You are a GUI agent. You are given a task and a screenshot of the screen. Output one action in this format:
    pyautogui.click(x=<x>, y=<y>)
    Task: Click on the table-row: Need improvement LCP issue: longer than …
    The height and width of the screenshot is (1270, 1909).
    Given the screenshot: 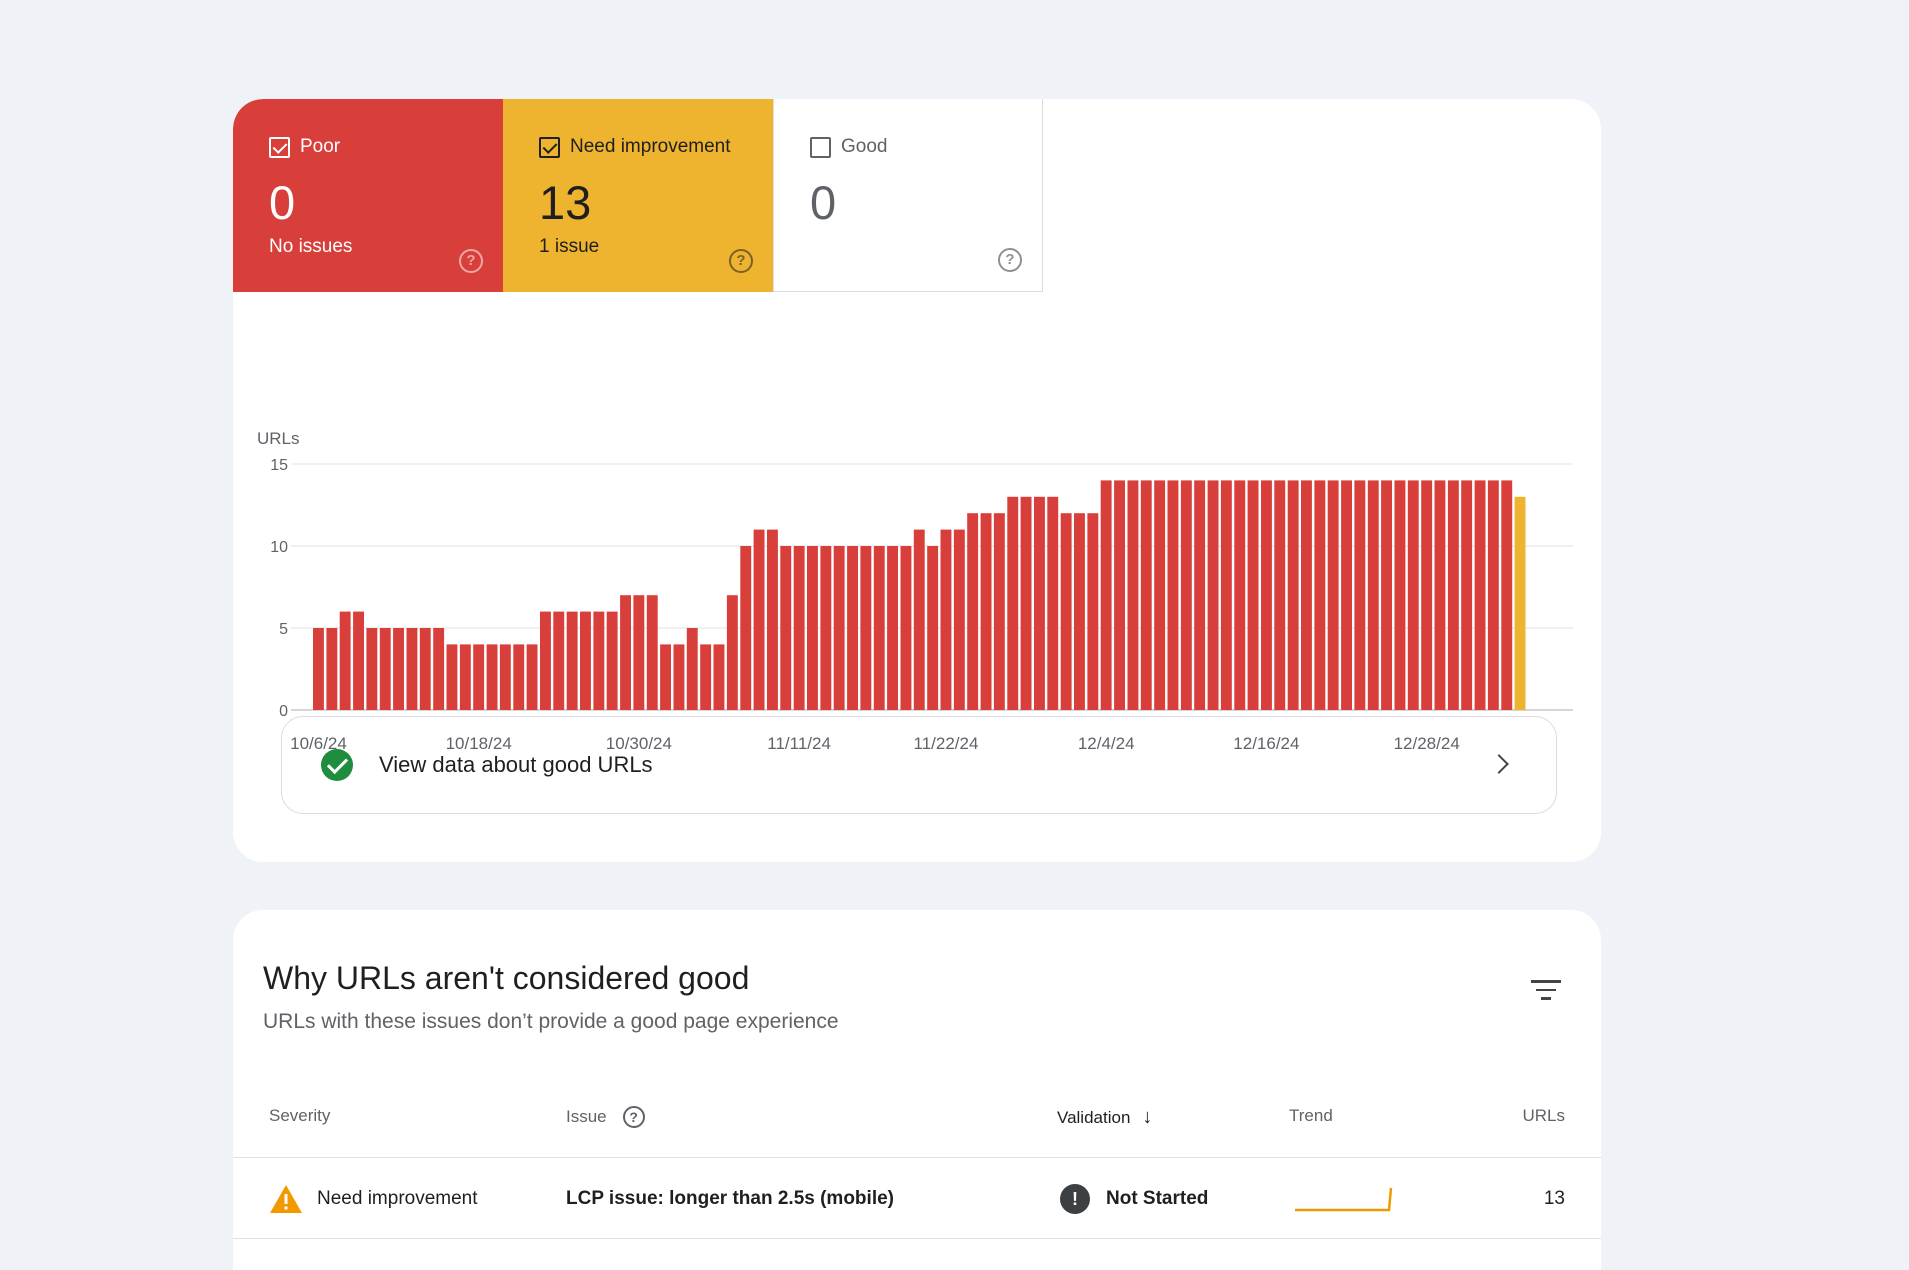 What is the action you would take?
    pyautogui.click(x=917, y=1199)
    